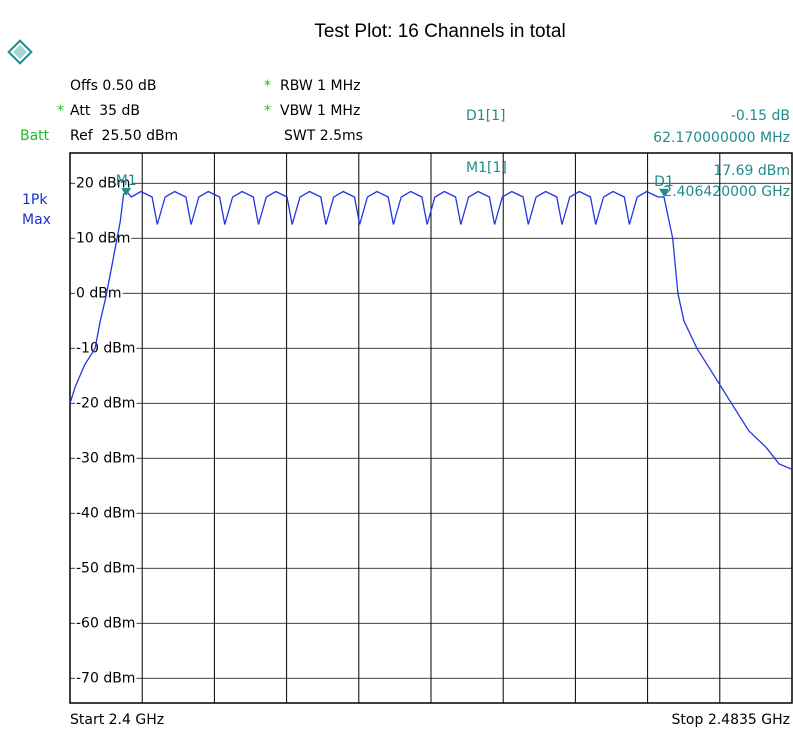 The image size is (793, 731). I want to click on vbw: VBW 1 MHz, so click(320, 111).